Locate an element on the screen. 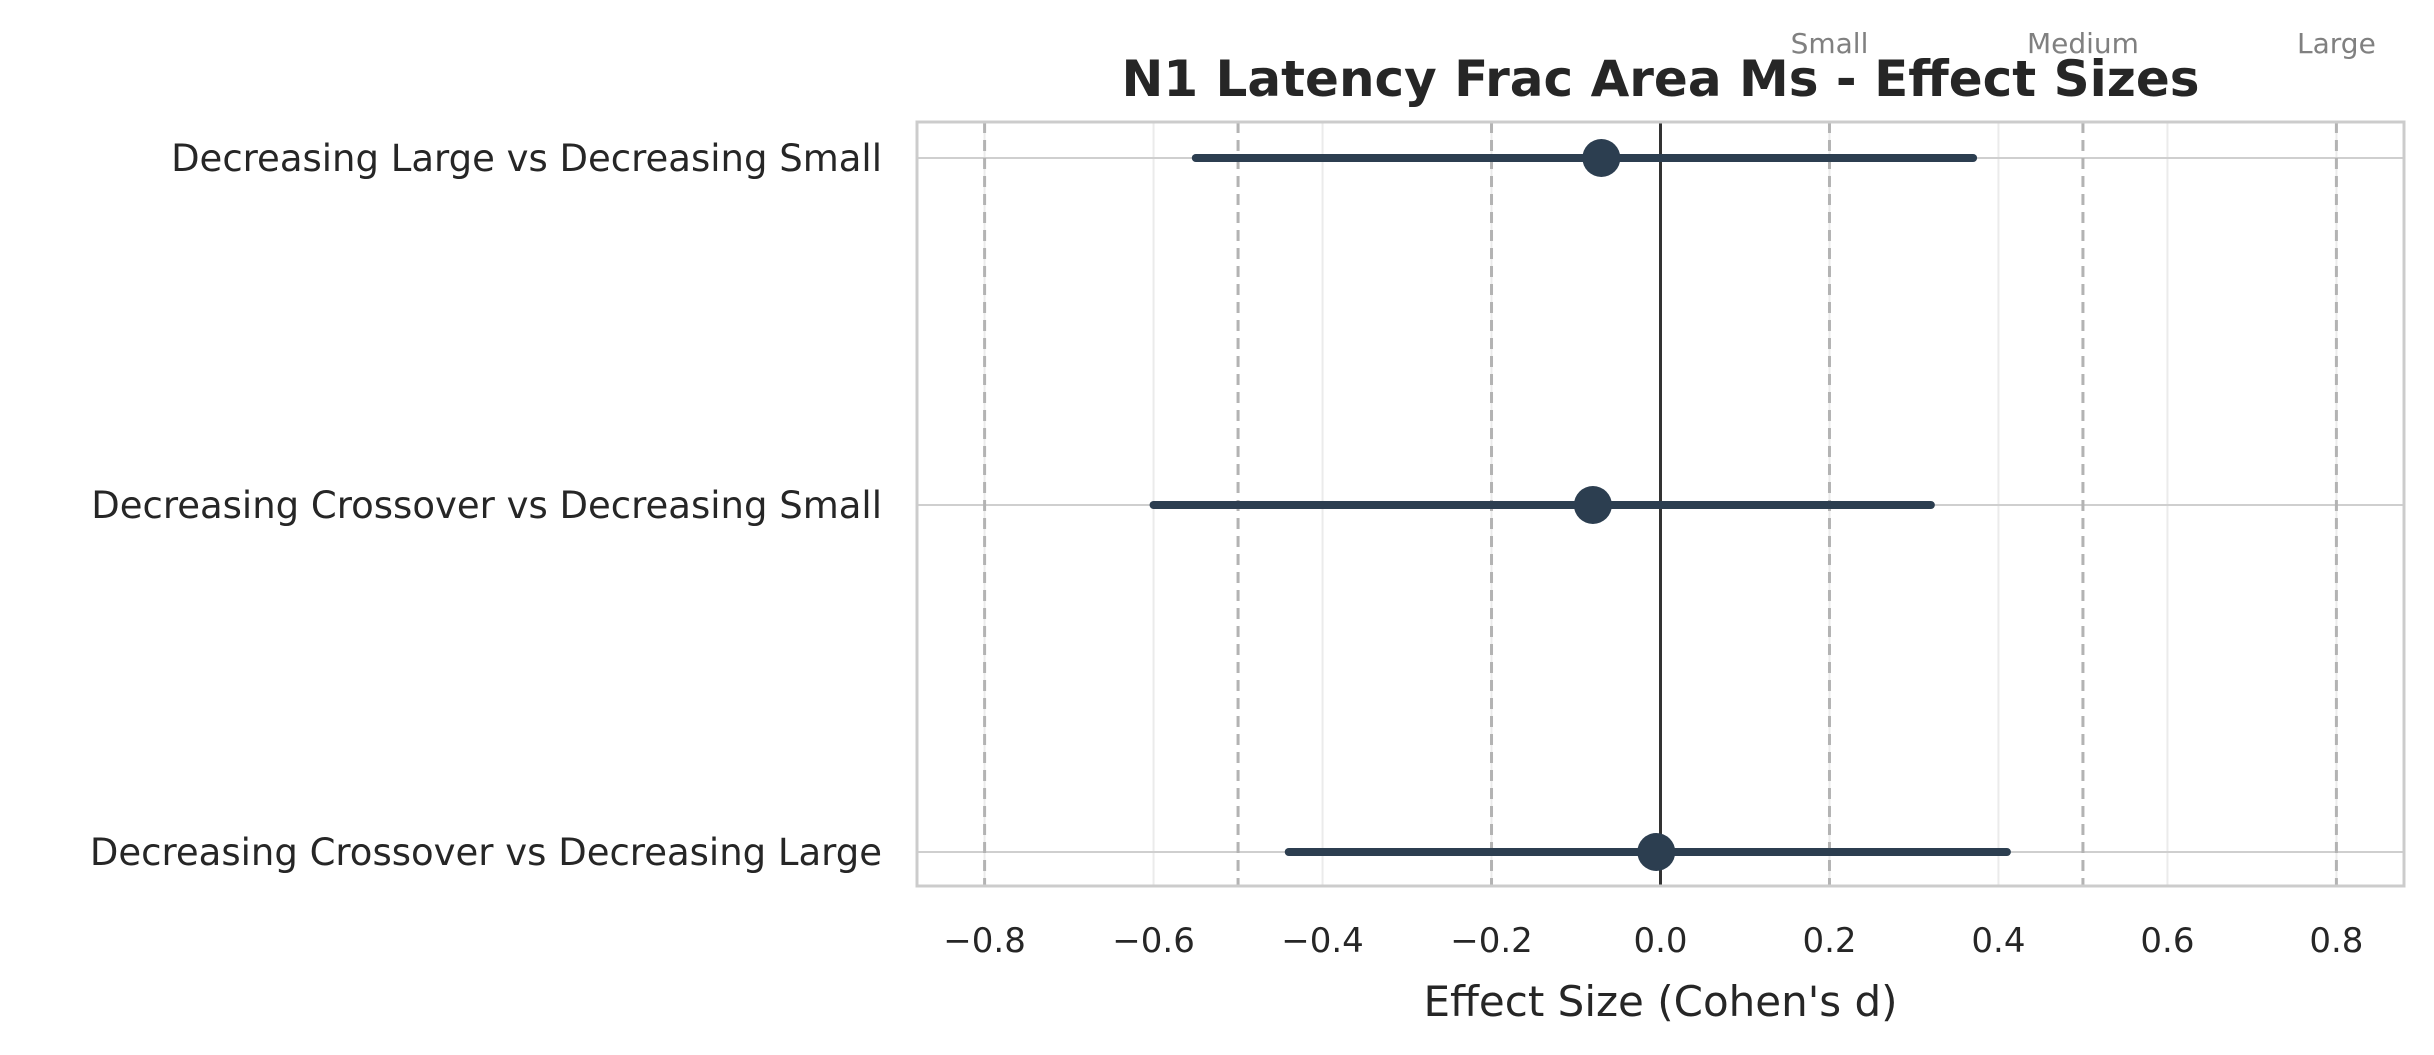  reference-label-small: Small is located at coordinates (1830, 43).